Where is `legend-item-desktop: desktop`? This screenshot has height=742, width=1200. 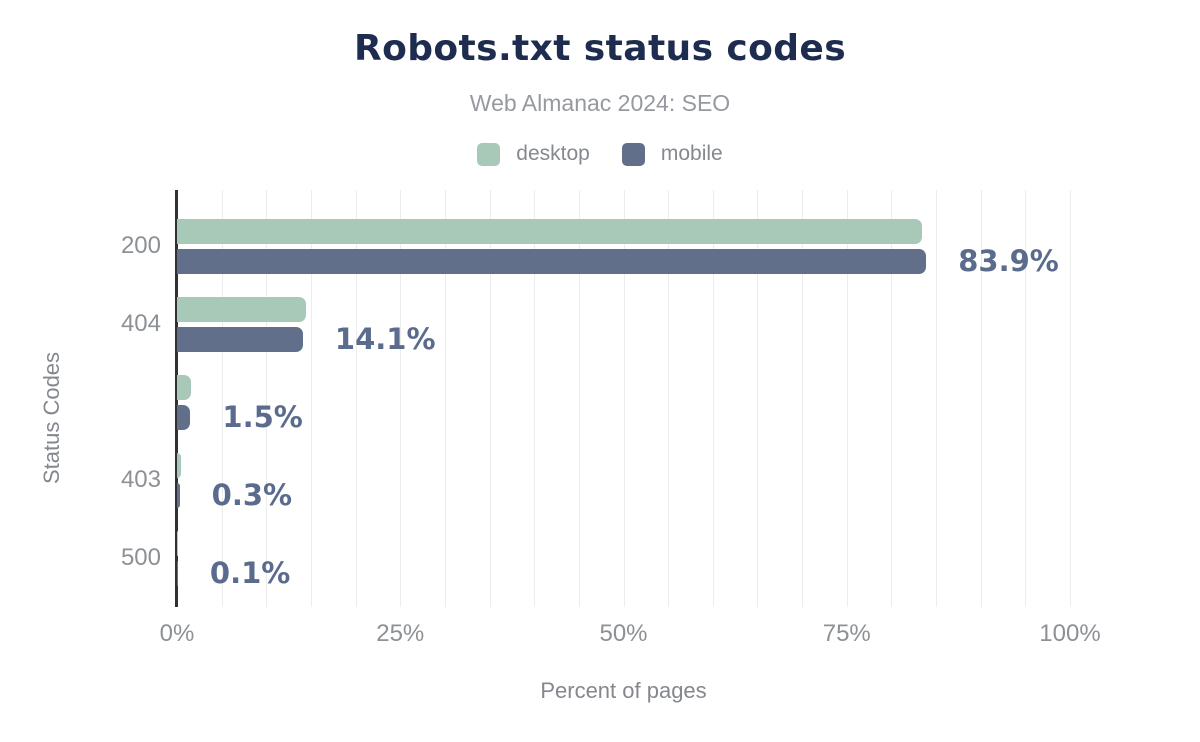 legend-item-desktop: desktop is located at coordinates (533, 154).